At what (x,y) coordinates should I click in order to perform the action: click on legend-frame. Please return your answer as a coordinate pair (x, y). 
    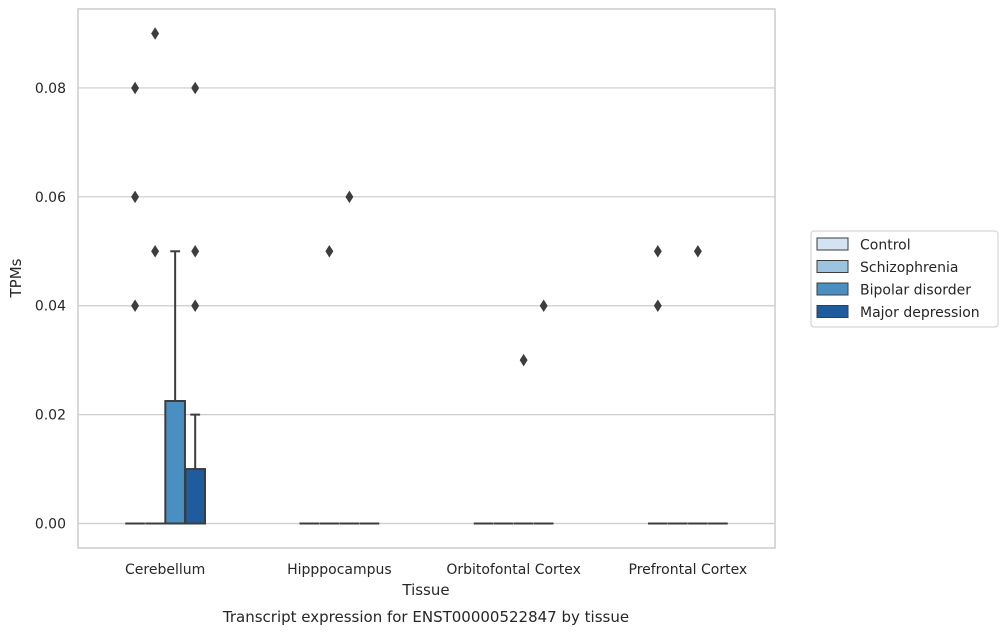
    Looking at the image, I should click on (904, 279).